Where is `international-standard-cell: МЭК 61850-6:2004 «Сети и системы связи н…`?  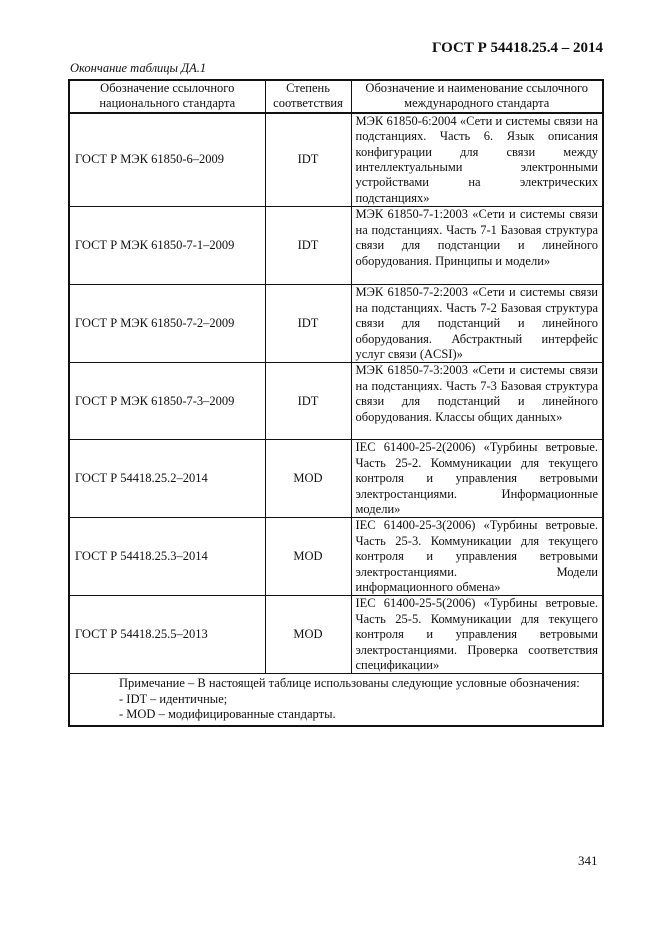
international-standard-cell: МЭК 61850-6:2004 «Сети и системы связи н… is located at coordinates (477, 160).